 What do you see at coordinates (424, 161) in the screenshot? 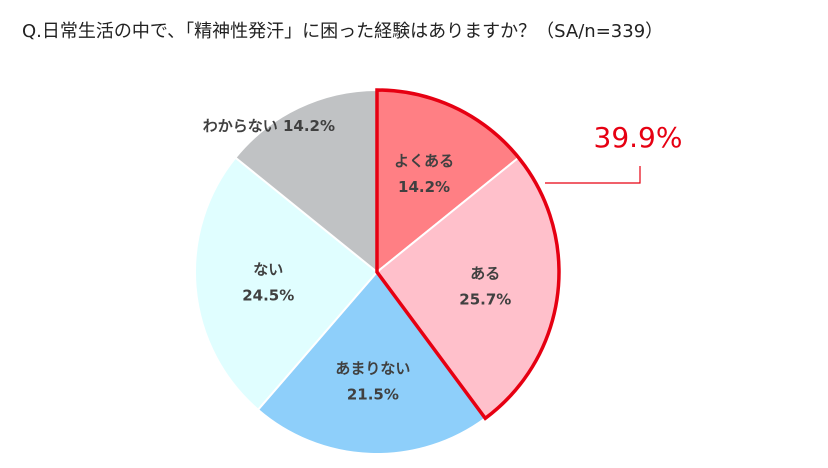
I see `category-label: よくある` at bounding box center [424, 161].